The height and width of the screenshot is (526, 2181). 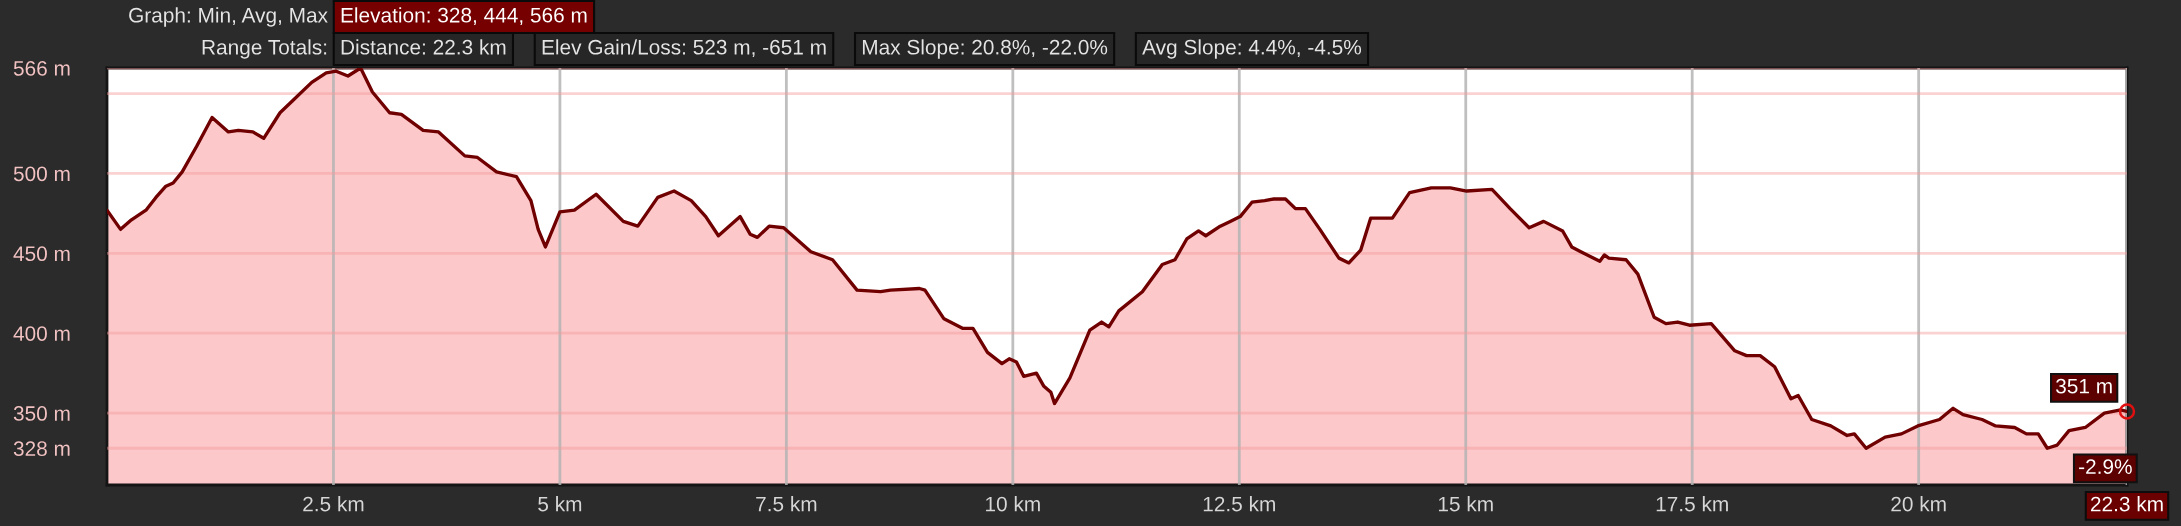 I want to click on y-tick-label: 566 m, so click(x=41, y=68).